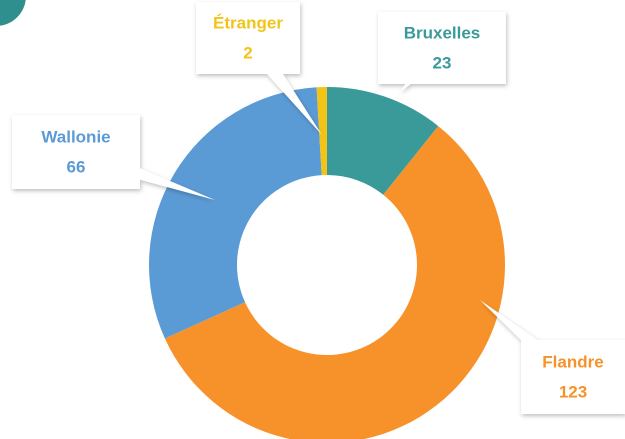 The width and height of the screenshot is (625, 439). What do you see at coordinates (572, 361) in the screenshot?
I see `data-label-name: Flandre` at bounding box center [572, 361].